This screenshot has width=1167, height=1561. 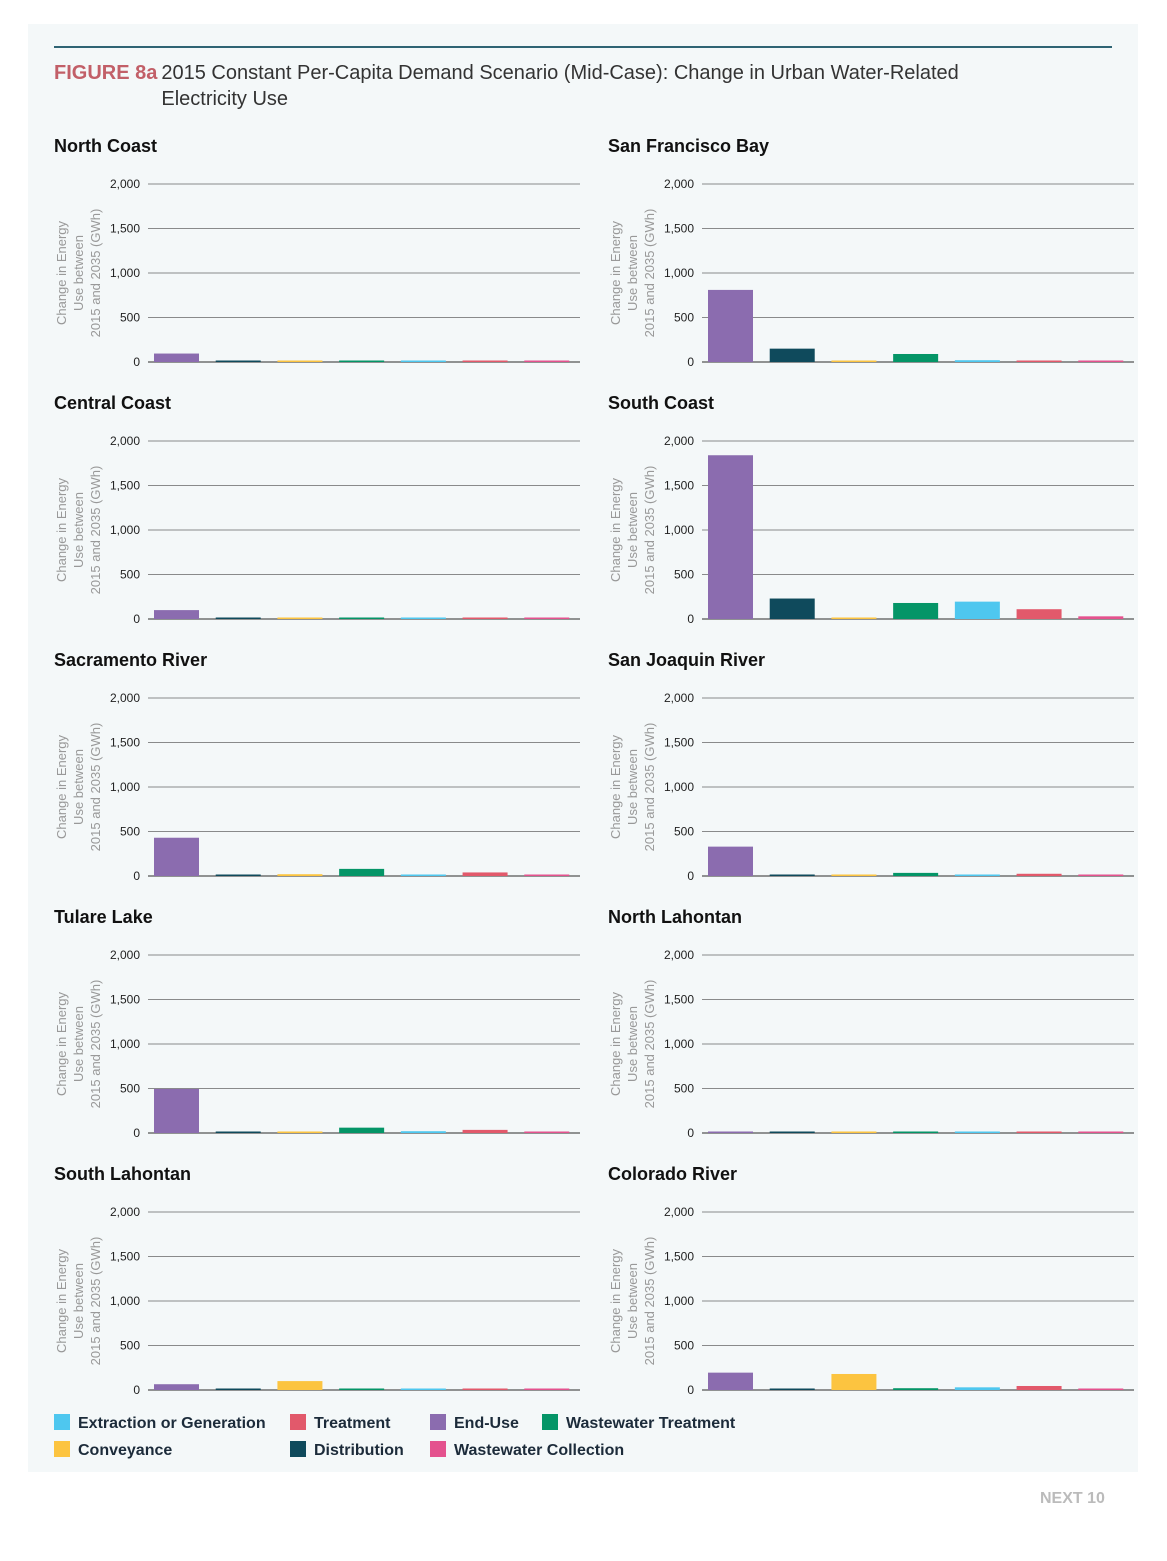 I want to click on legend-item-treatment: Treatment, so click(x=340, y=1423).